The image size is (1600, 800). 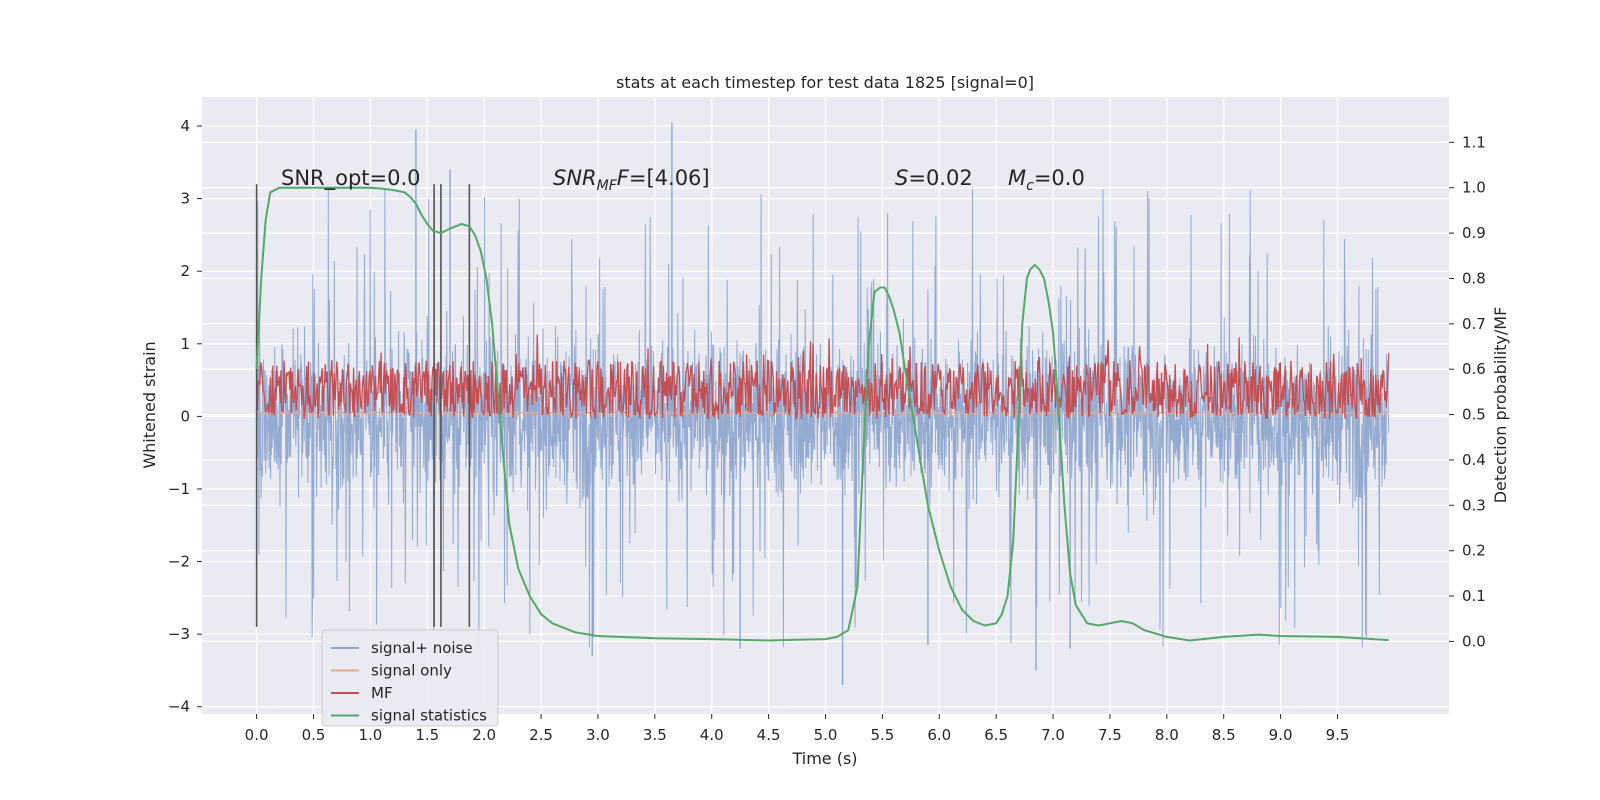 What do you see at coordinates (712, 735) in the screenshot?
I see `x-tick-label: 4.0` at bounding box center [712, 735].